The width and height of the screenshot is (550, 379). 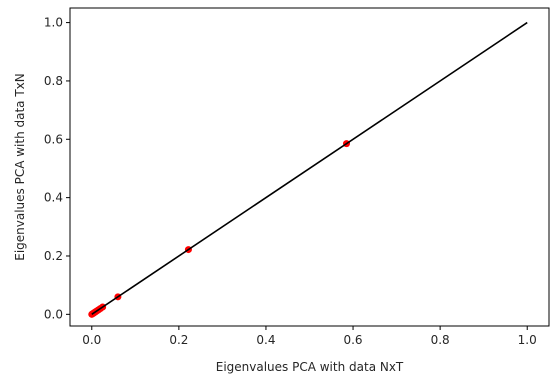 I want to click on y-tick-label: 0.4, so click(x=53, y=198).